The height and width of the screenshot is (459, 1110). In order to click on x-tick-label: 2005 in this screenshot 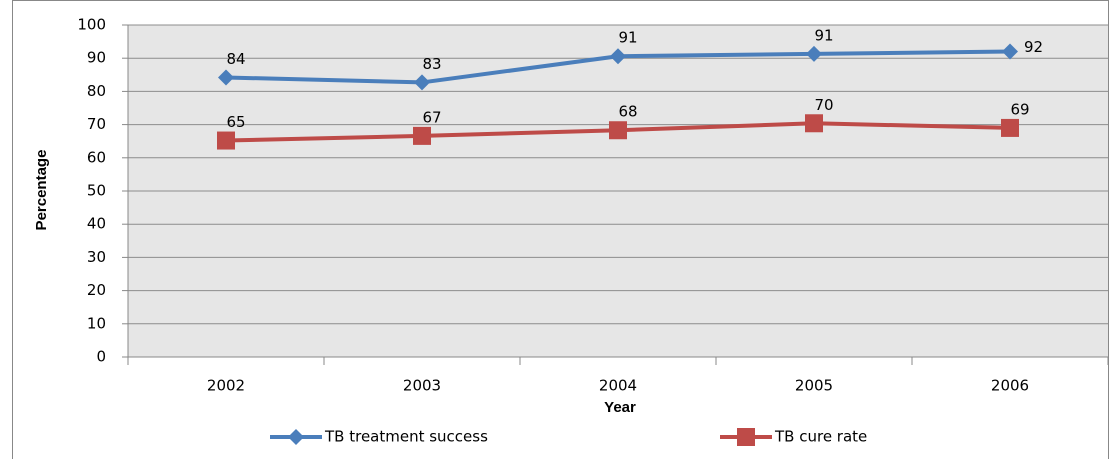, I will do `click(814, 386)`.